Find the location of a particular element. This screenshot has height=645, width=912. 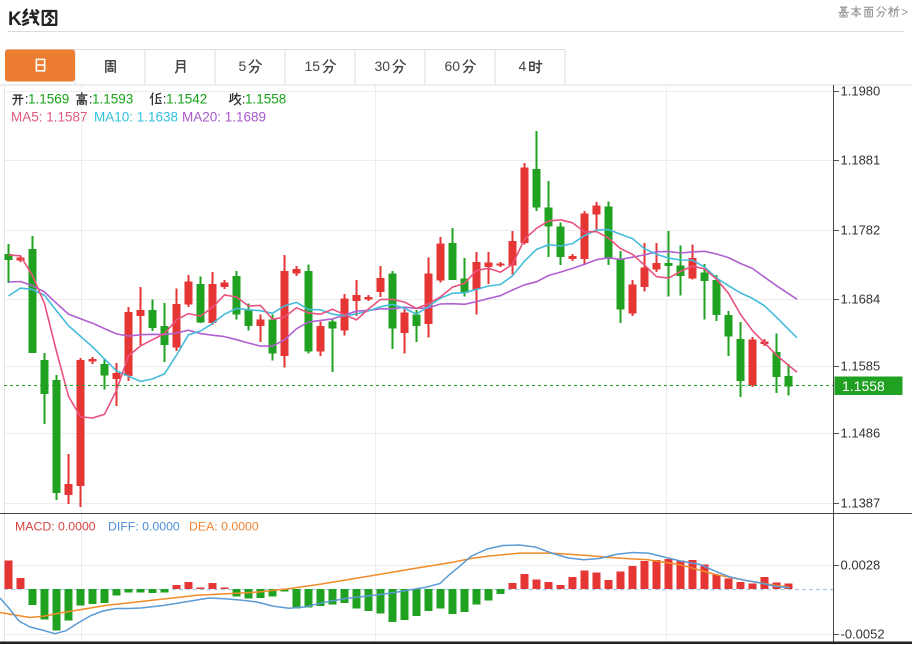

svg-text: 1.1486 is located at coordinates (861, 433).